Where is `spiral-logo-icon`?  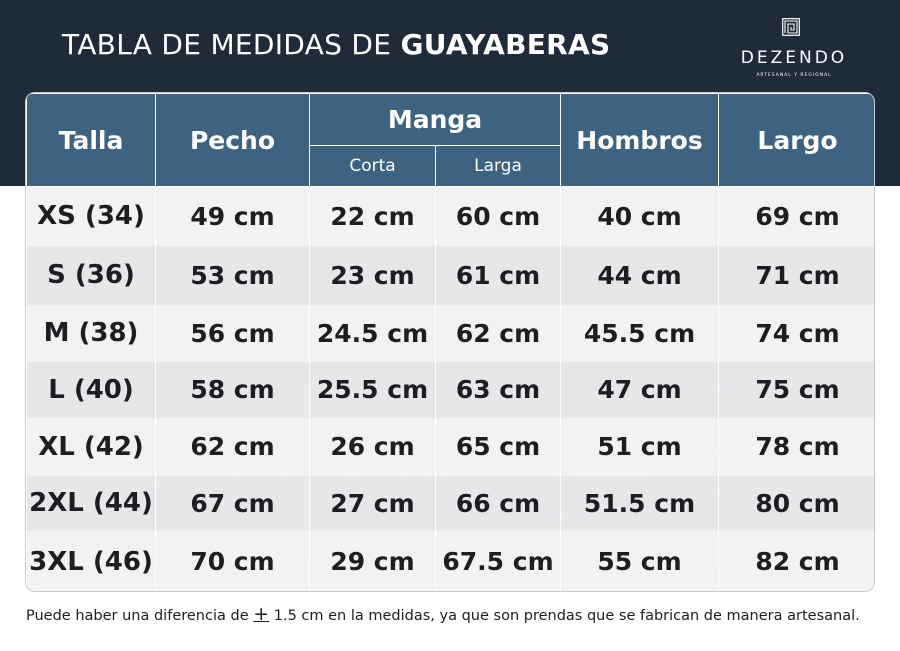
spiral-logo-icon is located at coordinates (791, 27).